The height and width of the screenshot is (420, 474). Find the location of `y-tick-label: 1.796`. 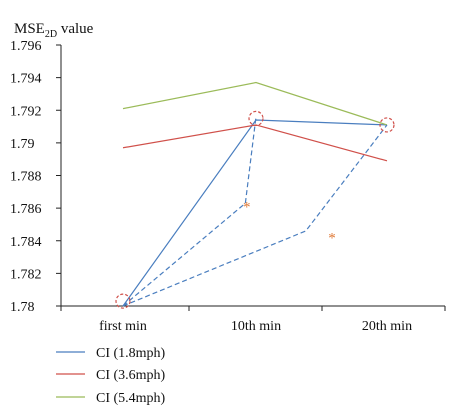

y-tick-label: 1.796 is located at coordinates (26, 46).